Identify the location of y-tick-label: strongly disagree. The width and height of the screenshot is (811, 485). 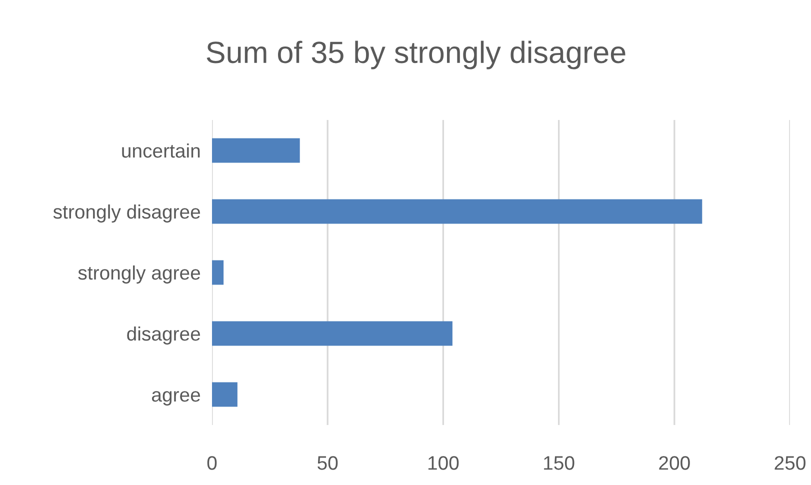
(126, 213).